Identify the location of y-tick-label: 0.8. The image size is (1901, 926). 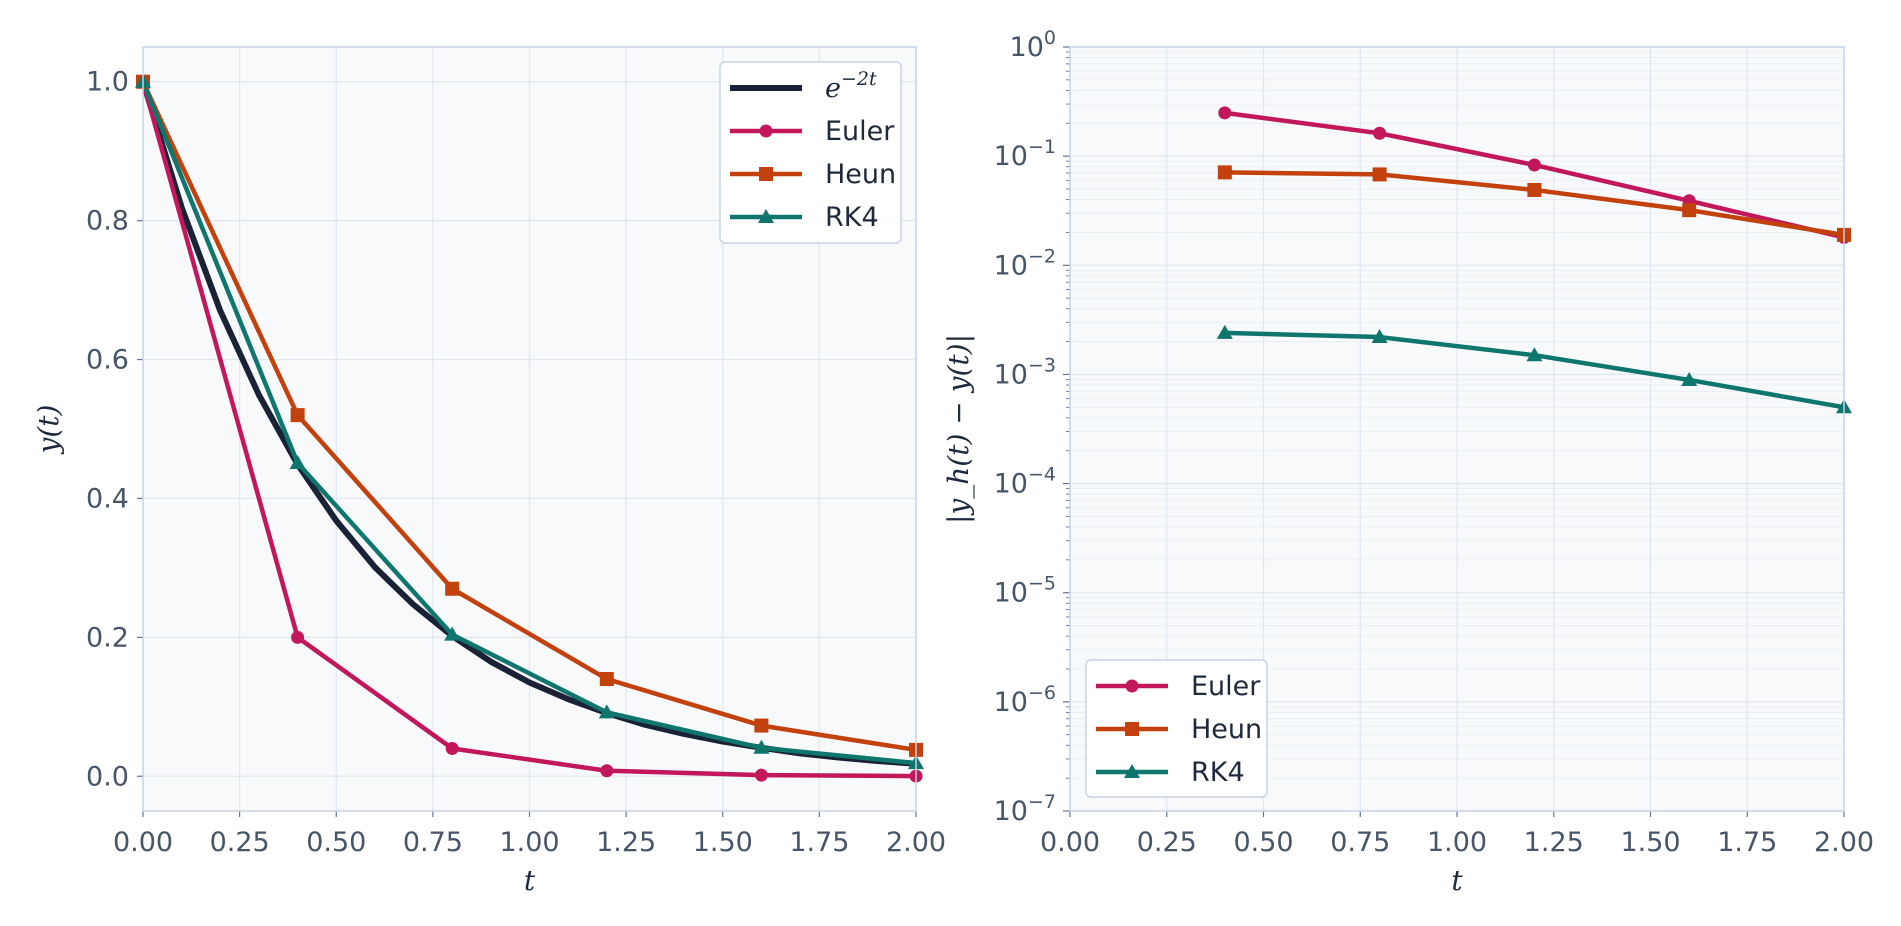
(107, 221).